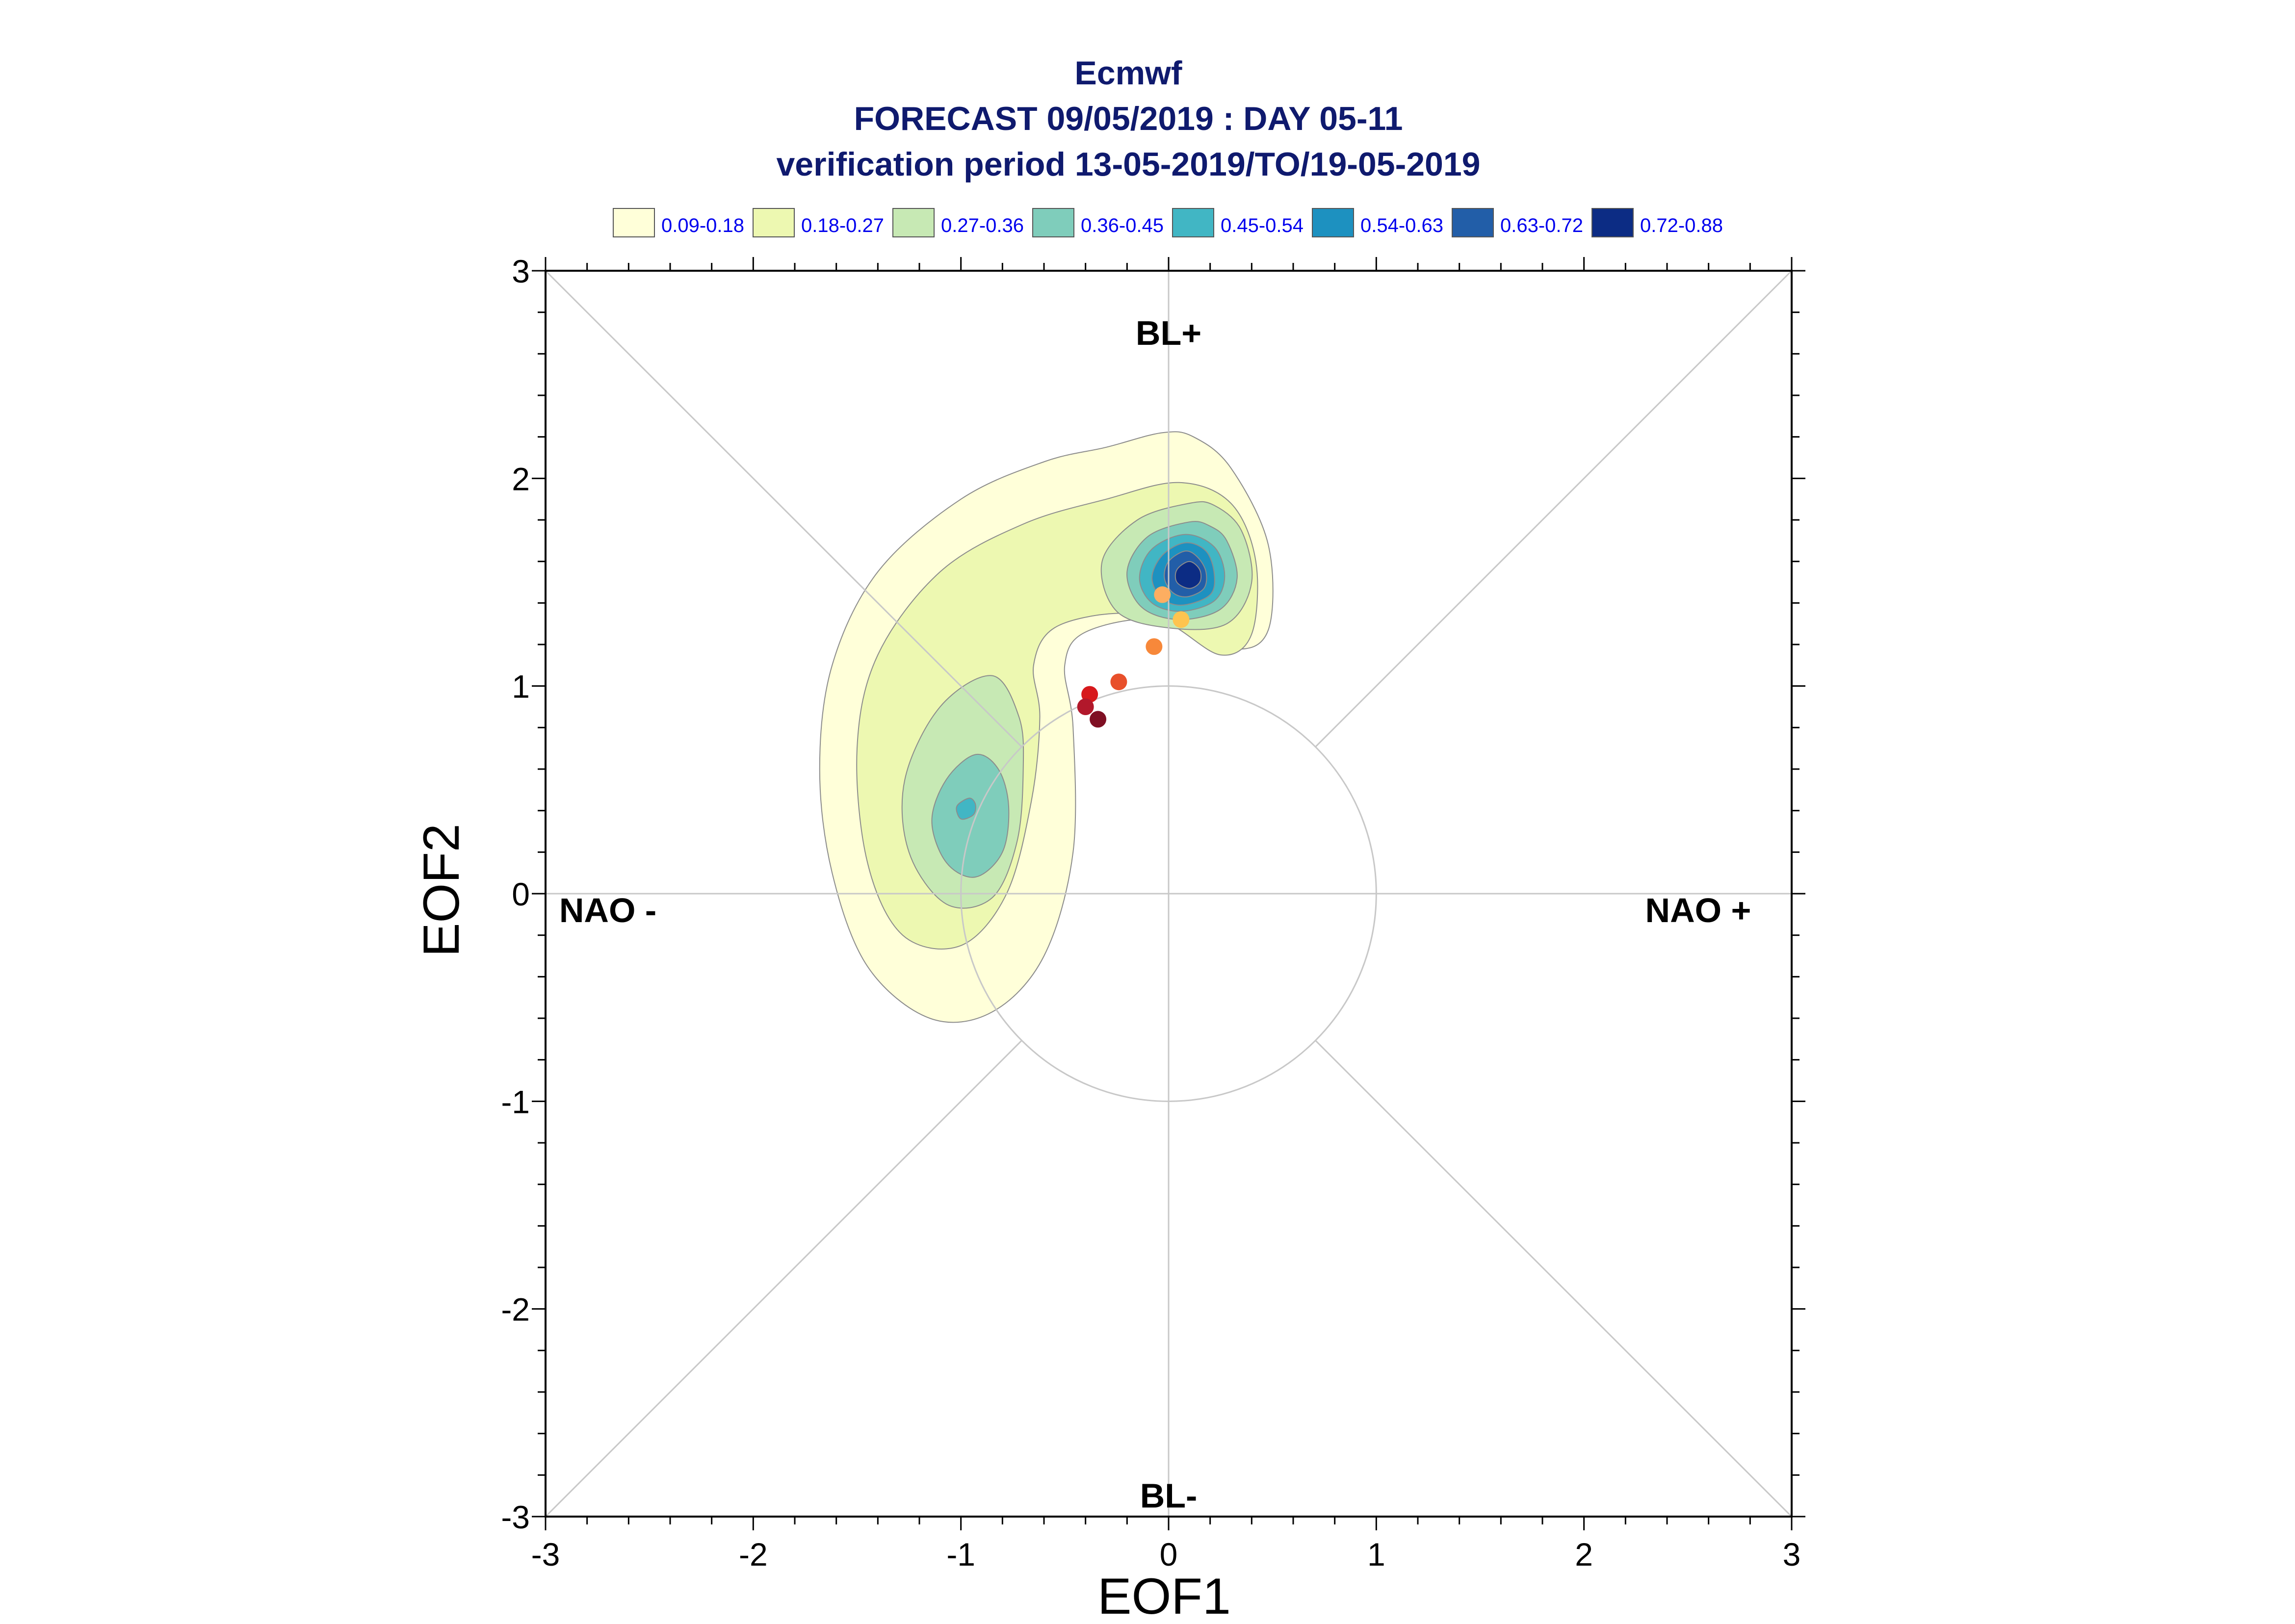 The image size is (2295, 1624). What do you see at coordinates (1792, 1554) in the screenshot?
I see `x-tick-label: 3` at bounding box center [1792, 1554].